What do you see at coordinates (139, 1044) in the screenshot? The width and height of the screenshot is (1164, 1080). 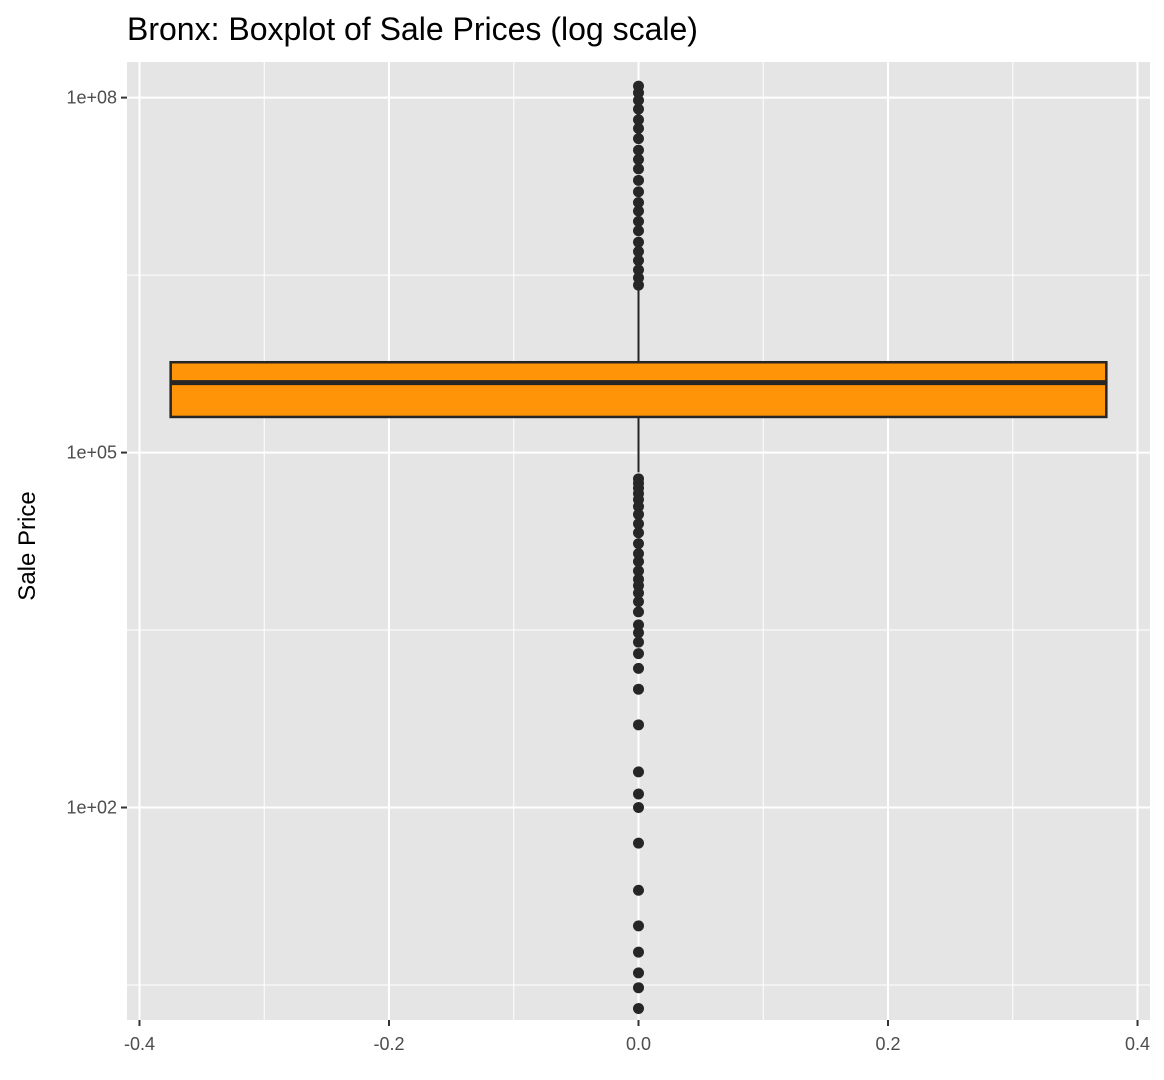 I see `x-tick-label: -0.4` at bounding box center [139, 1044].